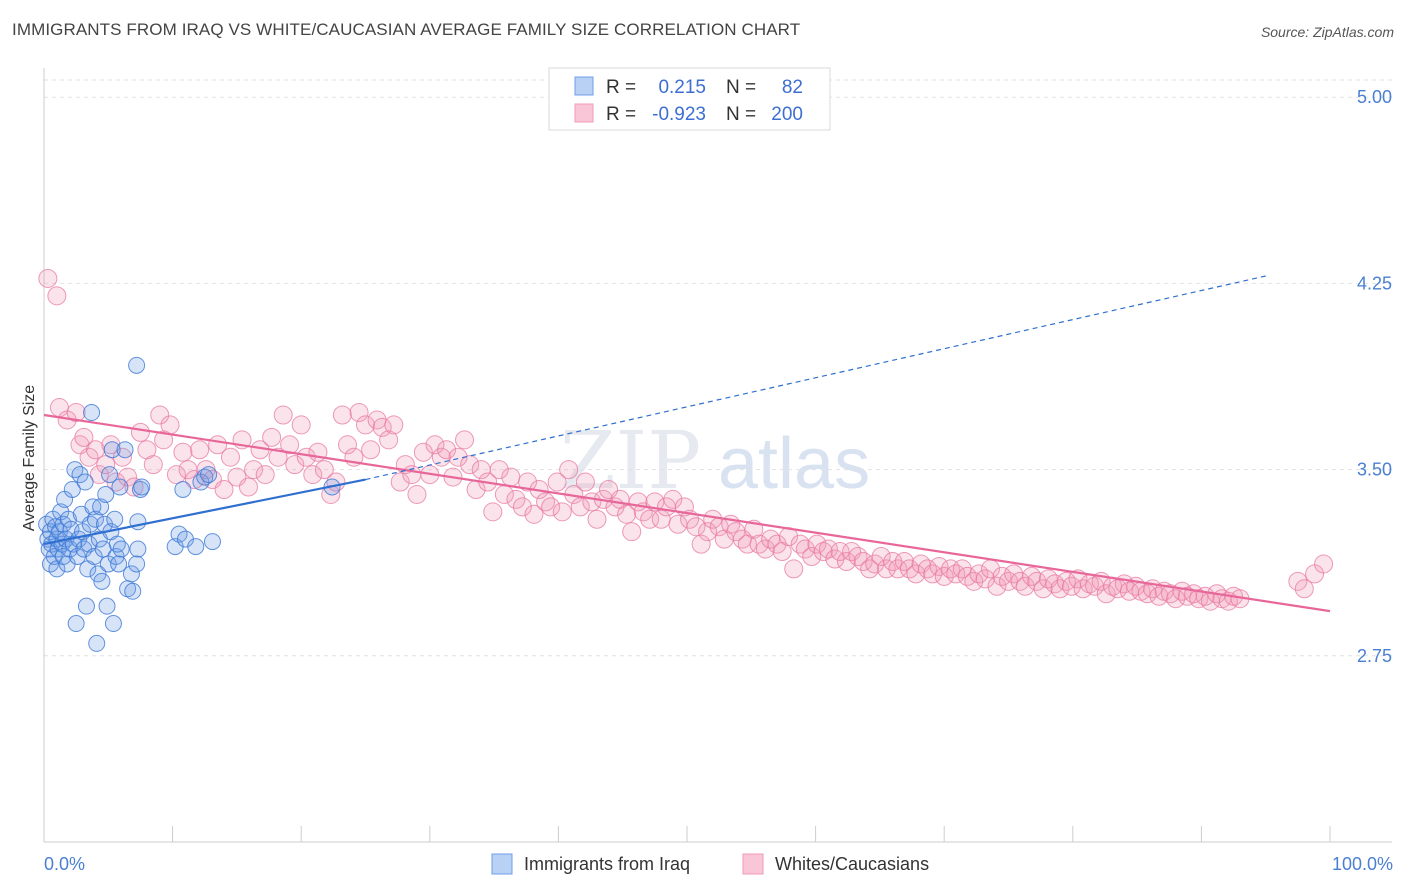 This screenshot has width=1406, height=892. I want to click on bottom-legend: Immigrants from Iraq Whites/Caucasians, so click(710, 864).